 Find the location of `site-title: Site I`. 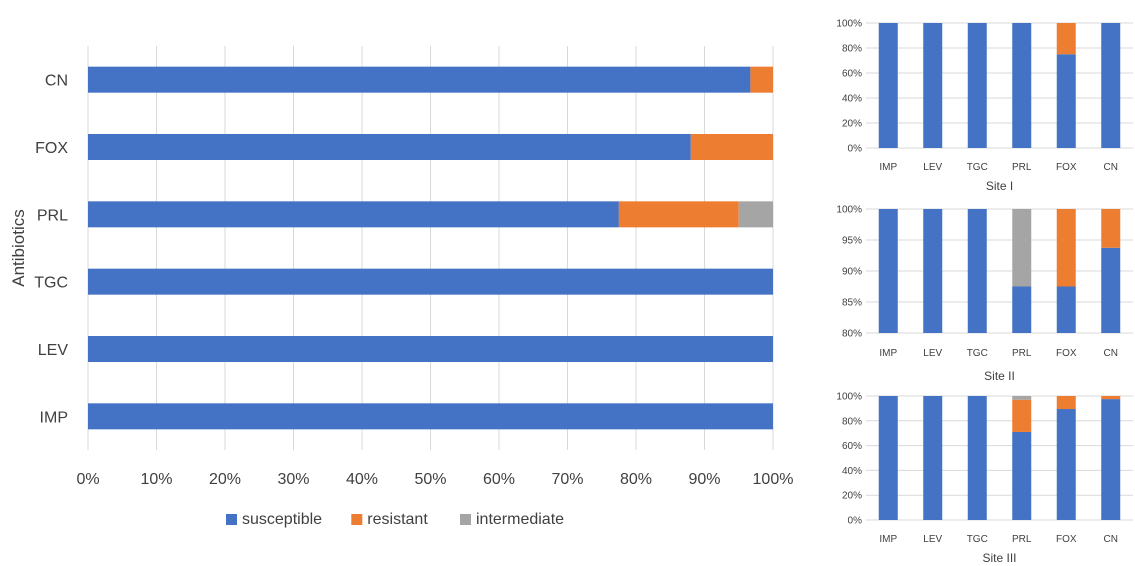

site-title: Site I is located at coordinates (999, 186).